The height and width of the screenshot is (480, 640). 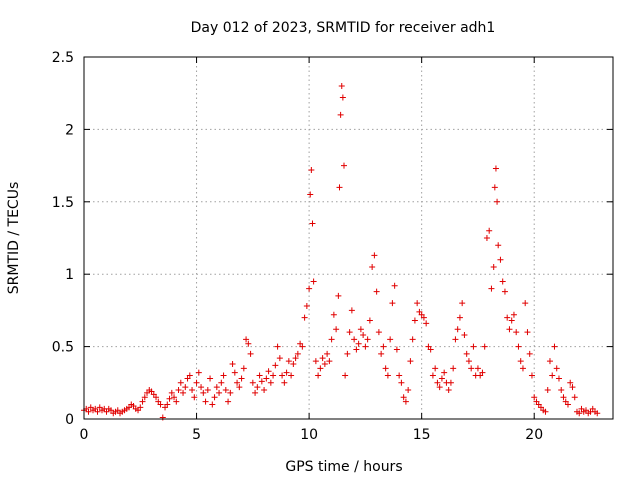 What do you see at coordinates (14, 238) in the screenshot?
I see `y-axis-label: SRMTID / TECUs` at bounding box center [14, 238].